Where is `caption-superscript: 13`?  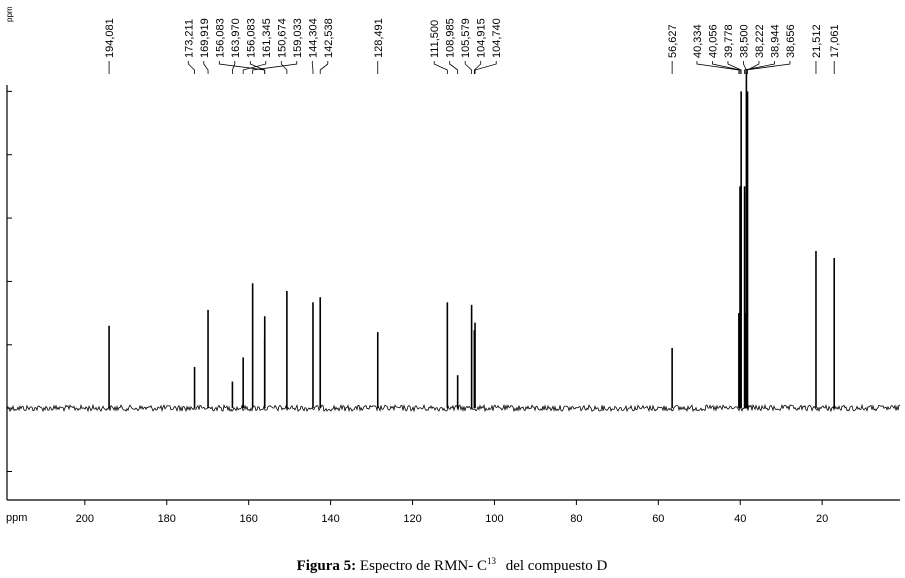 caption-superscript: 13 is located at coordinates (492, 561).